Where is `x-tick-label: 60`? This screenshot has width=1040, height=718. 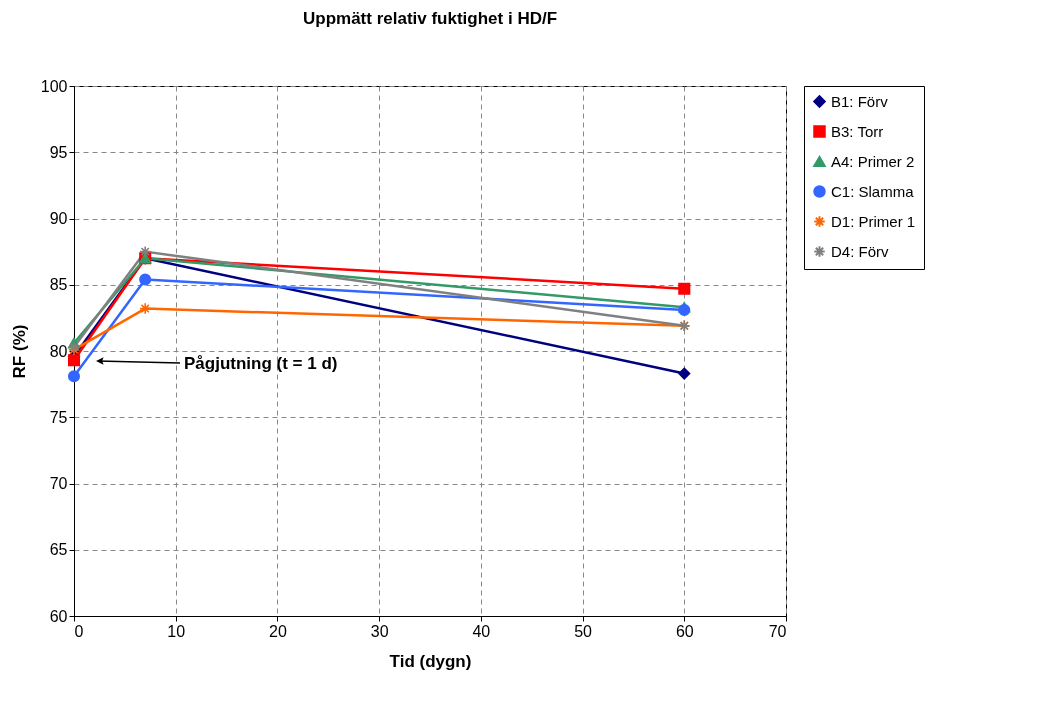 x-tick-label: 60 is located at coordinates (684, 631).